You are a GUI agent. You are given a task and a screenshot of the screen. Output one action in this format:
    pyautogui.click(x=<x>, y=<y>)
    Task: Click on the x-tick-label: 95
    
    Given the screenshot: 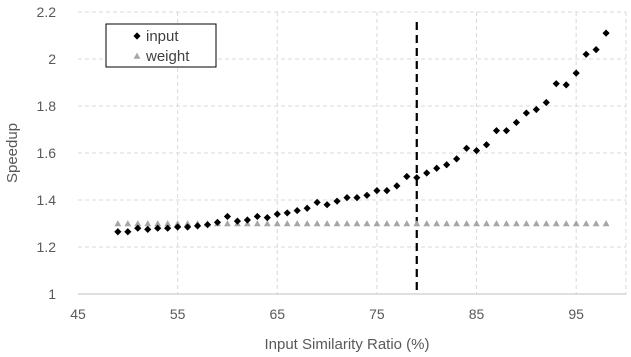 What is the action you would take?
    pyautogui.click(x=576, y=314)
    